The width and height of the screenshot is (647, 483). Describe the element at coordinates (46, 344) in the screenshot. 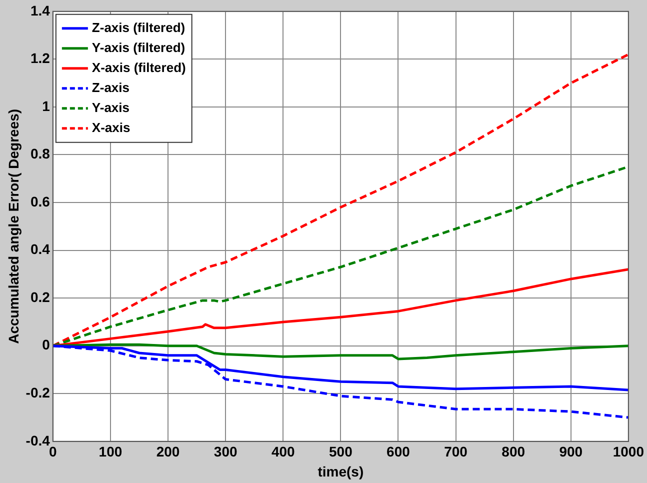

I see `y-tick-label: 0` at that location.